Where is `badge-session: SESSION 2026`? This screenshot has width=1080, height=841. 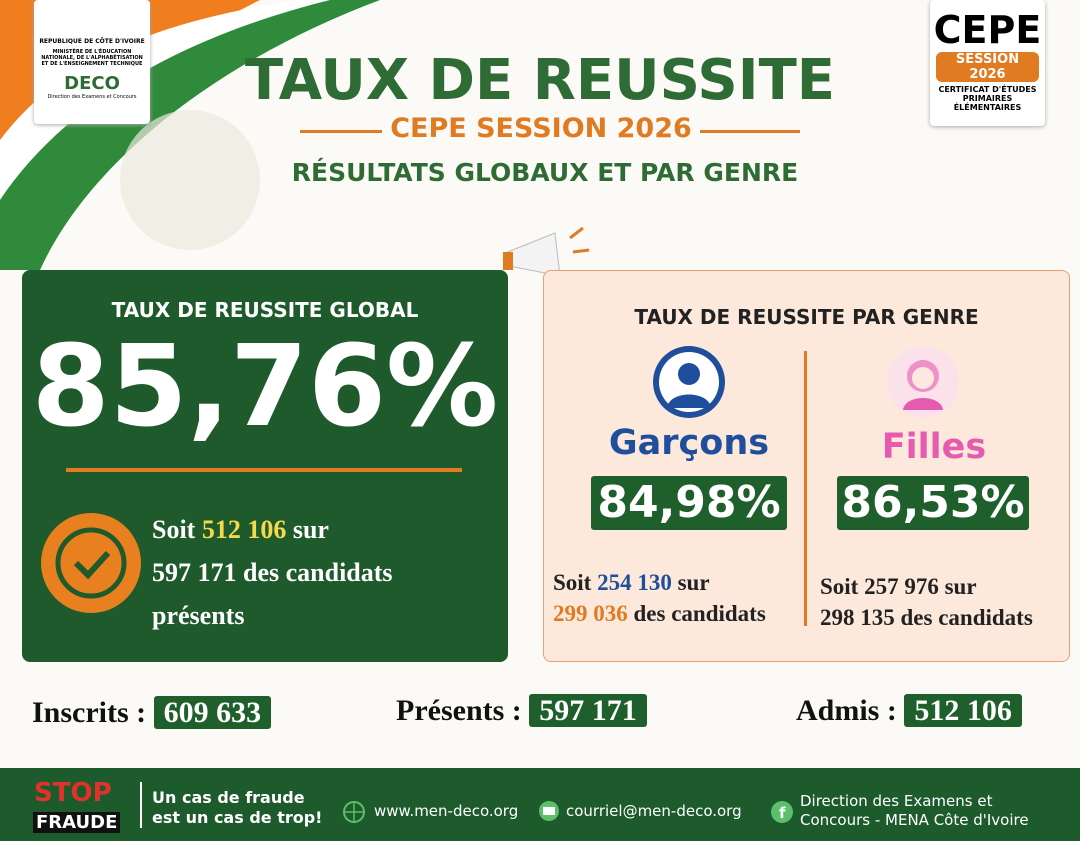
badge-session: SESSION 2026 is located at coordinates (987, 67).